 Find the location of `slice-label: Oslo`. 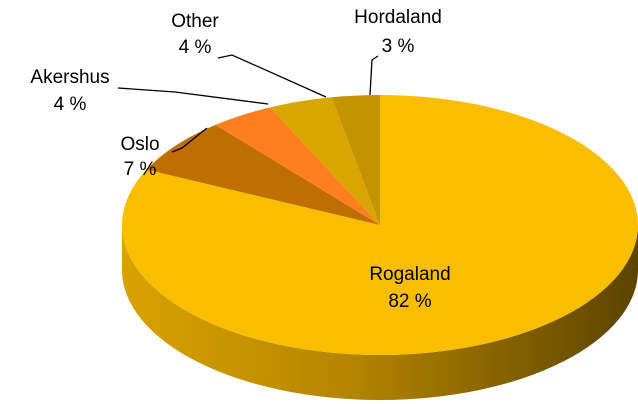

slice-label: Oslo is located at coordinates (139, 144).